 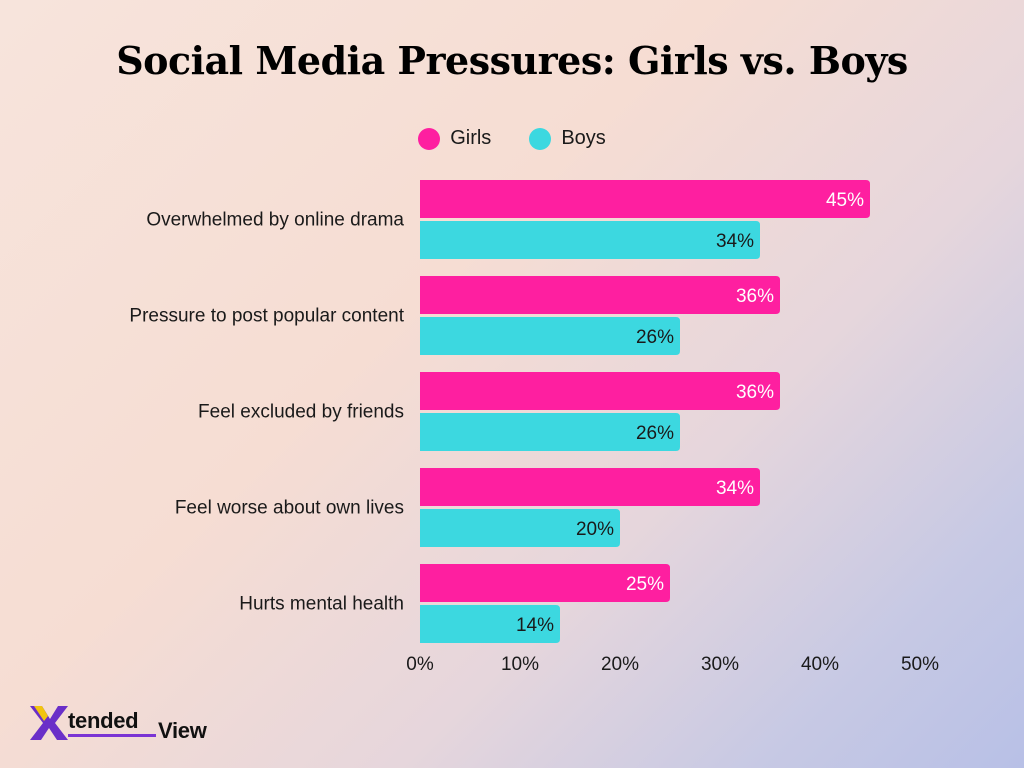 What do you see at coordinates (512, 60) in the screenshot?
I see `chart-title: Social Media Pressures: Girls vs. Boys` at bounding box center [512, 60].